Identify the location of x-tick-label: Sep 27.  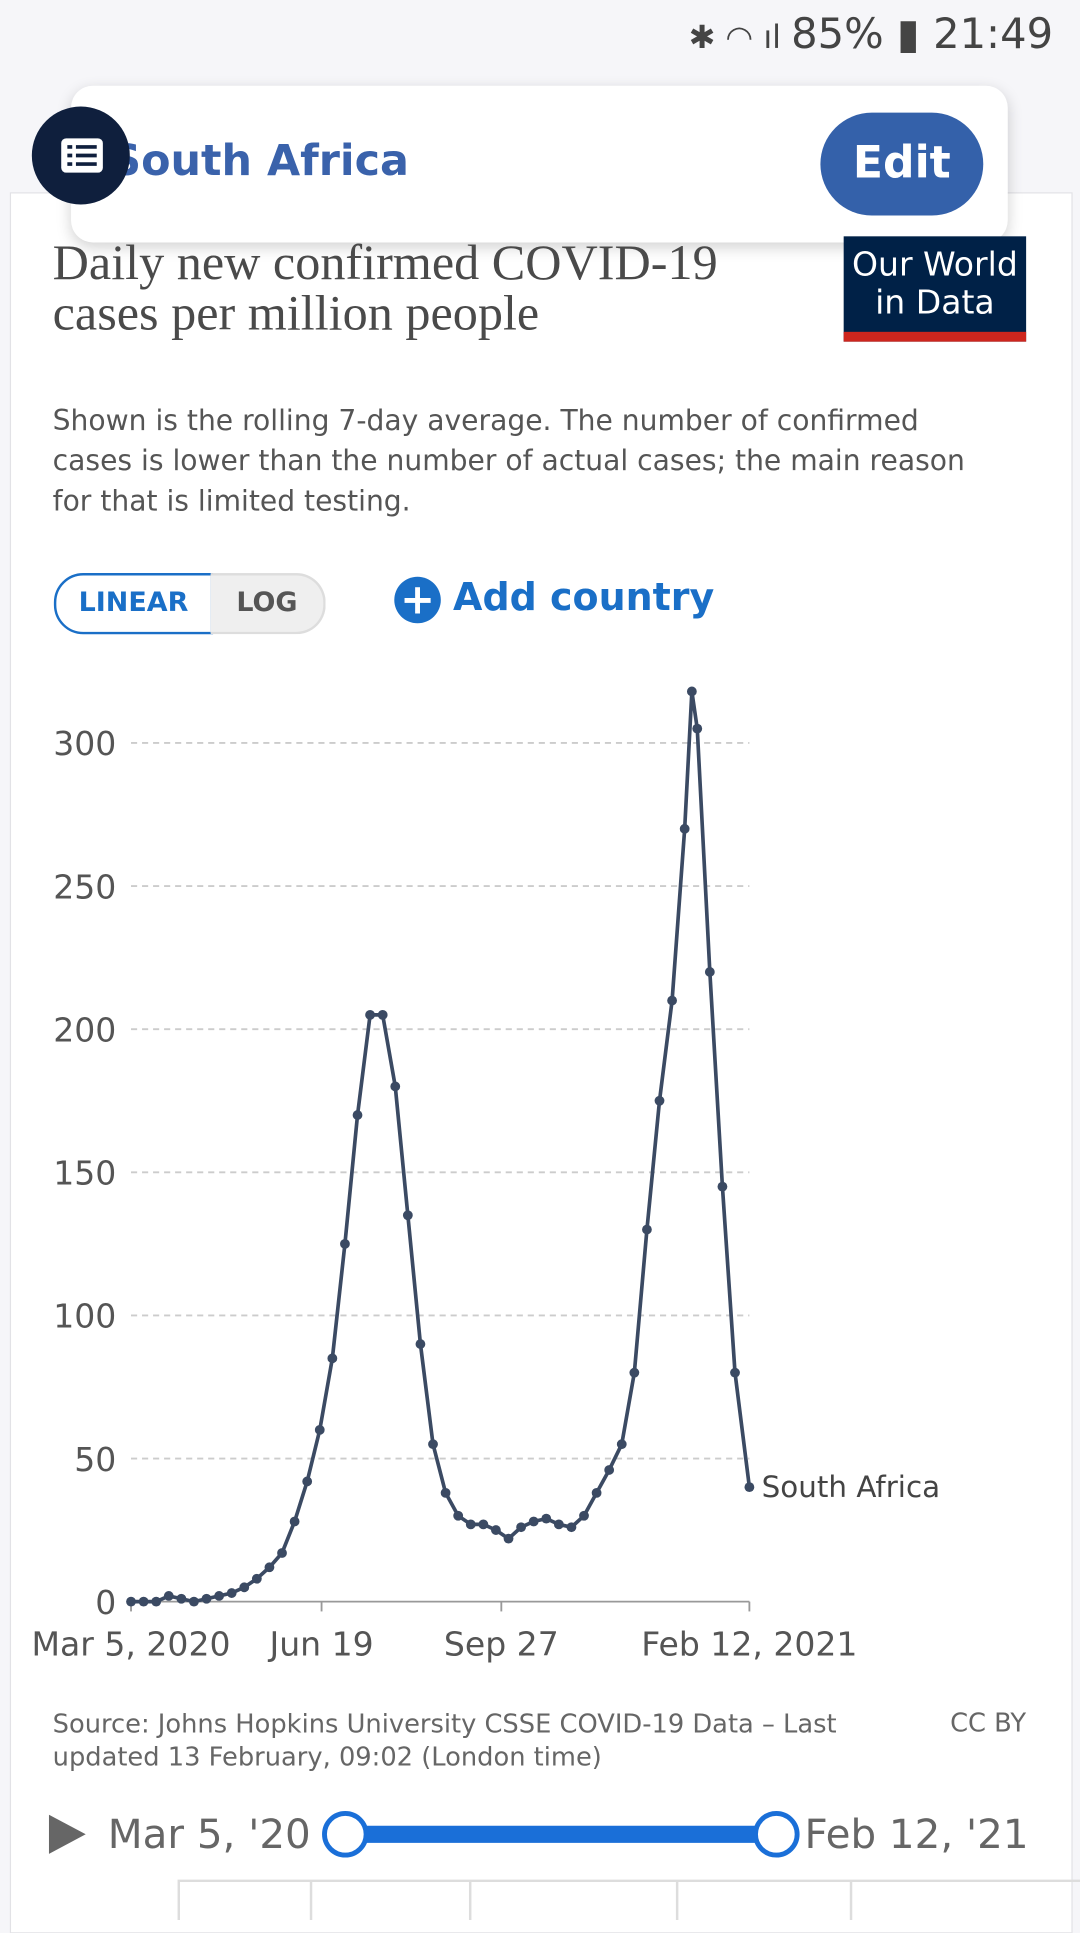
(501, 1644).